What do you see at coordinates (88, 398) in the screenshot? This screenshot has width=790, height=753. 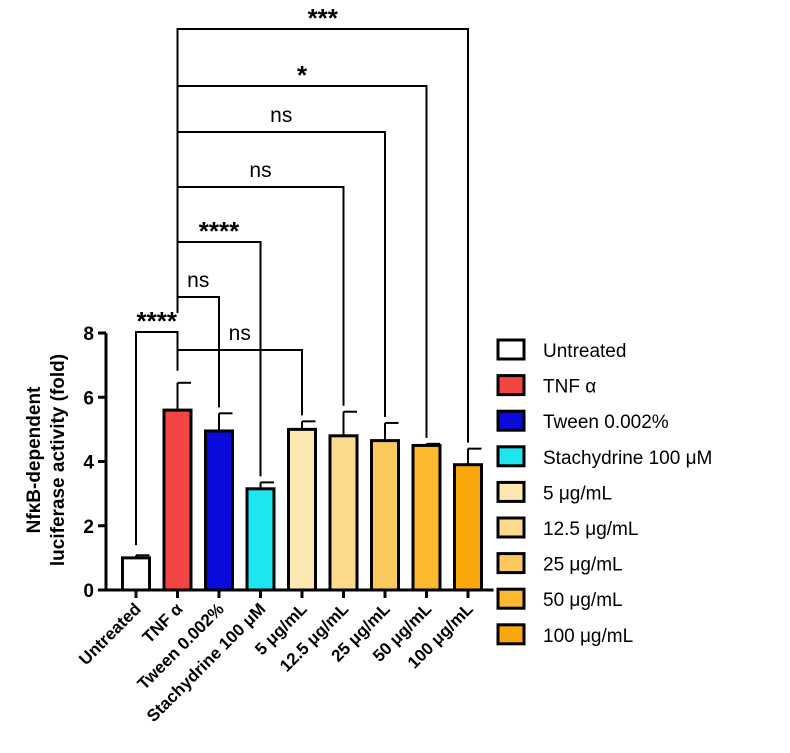 I see `y-tick-label: 6` at bounding box center [88, 398].